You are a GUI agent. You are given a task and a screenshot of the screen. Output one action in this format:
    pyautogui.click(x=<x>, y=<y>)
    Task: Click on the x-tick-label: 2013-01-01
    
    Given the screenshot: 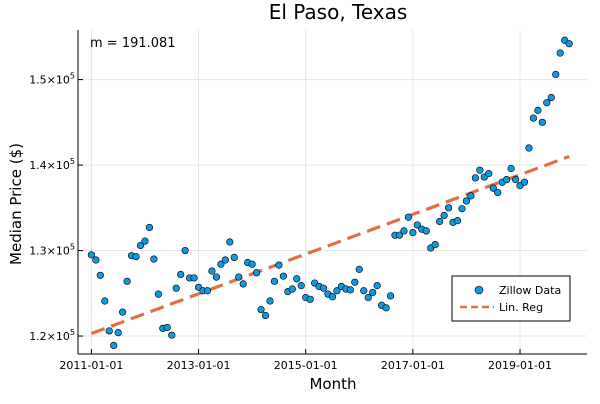 What is the action you would take?
    pyautogui.click(x=199, y=365)
    